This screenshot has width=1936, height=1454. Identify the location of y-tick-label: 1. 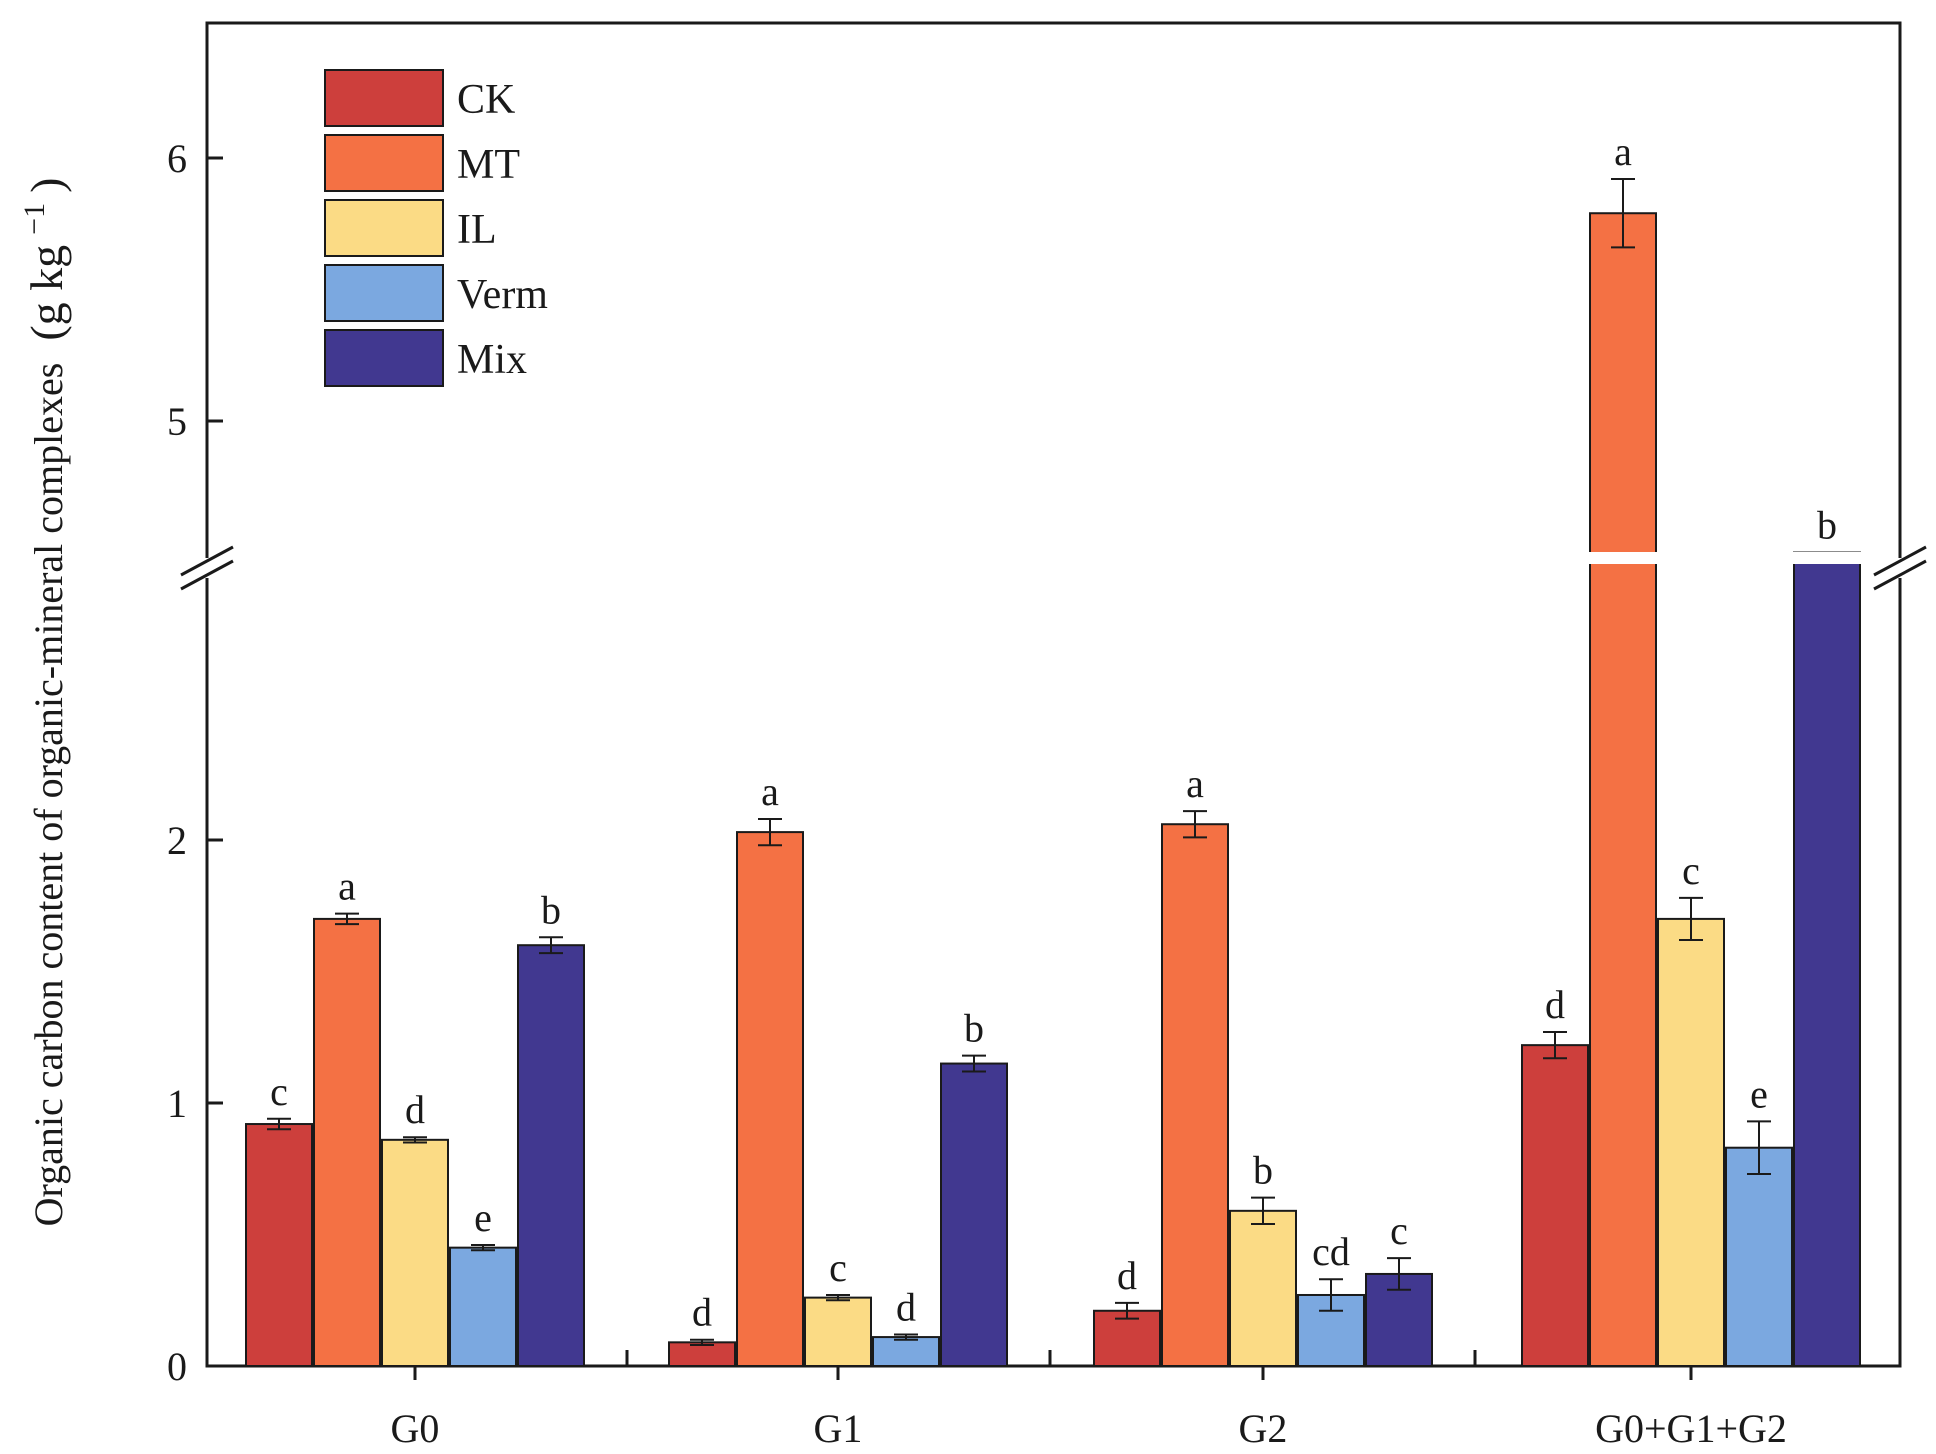
(177, 1103).